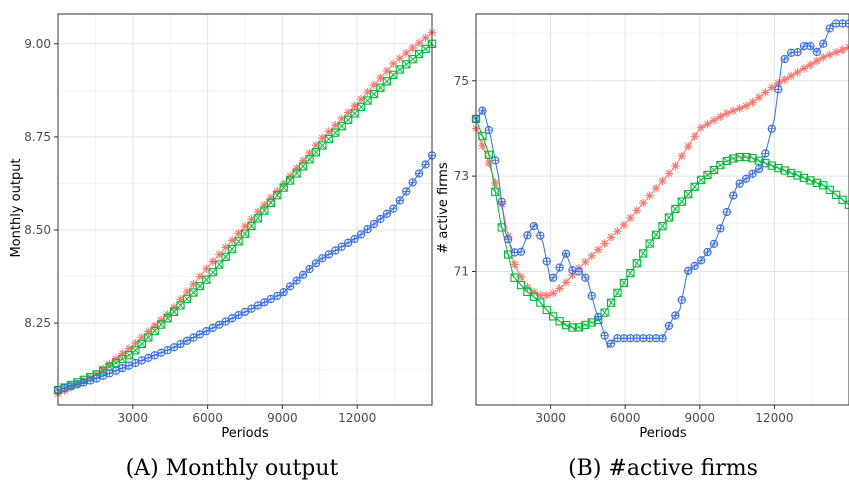 This screenshot has width=849, height=486. What do you see at coordinates (443, 208) in the screenshot?
I see `y-axis-title-active-firms: # active firms` at bounding box center [443, 208].